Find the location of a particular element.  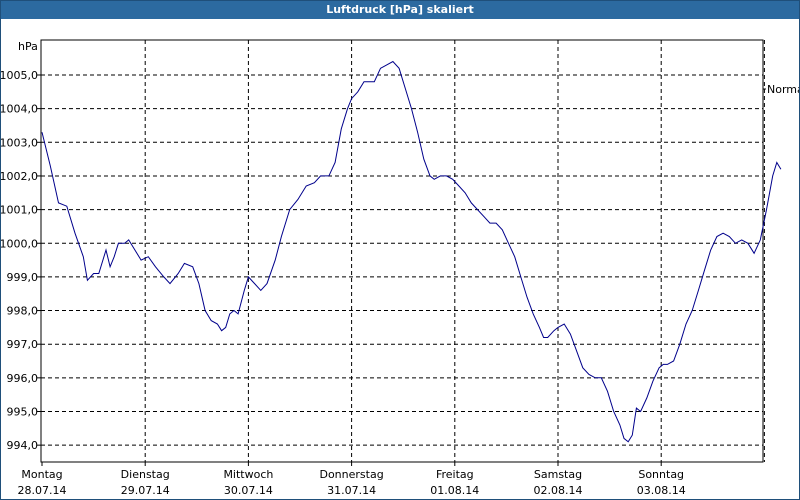

y-tick-label: 1001,0 is located at coordinates (19, 210).